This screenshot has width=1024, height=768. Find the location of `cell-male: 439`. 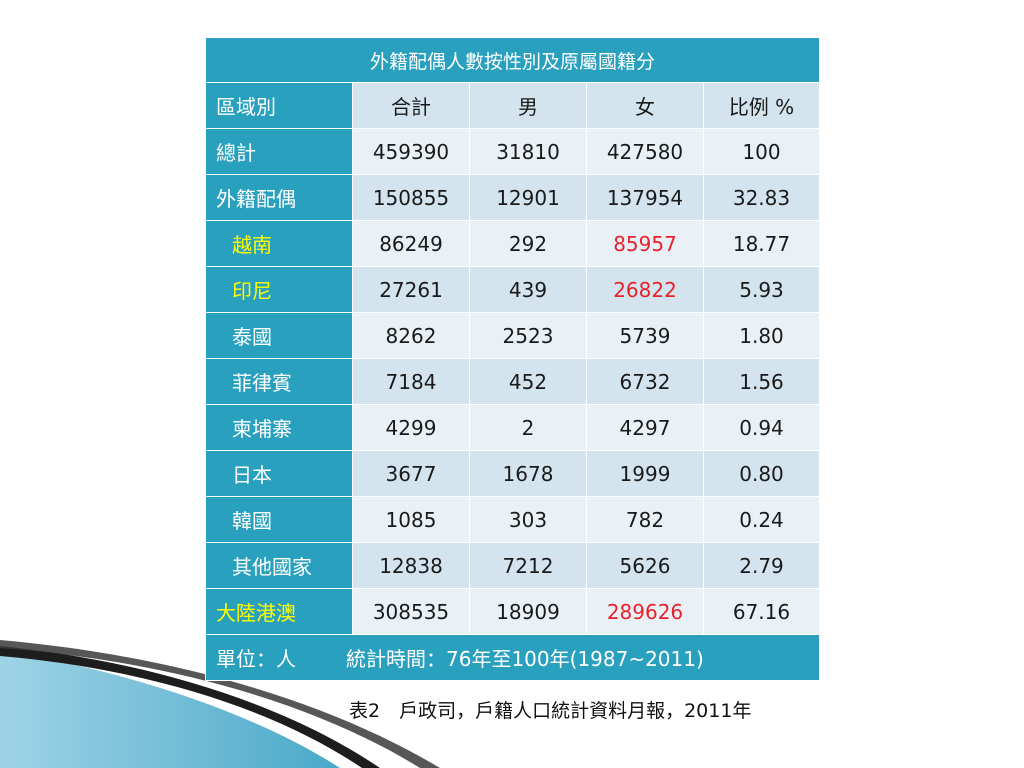

cell-male: 439 is located at coordinates (528, 289).